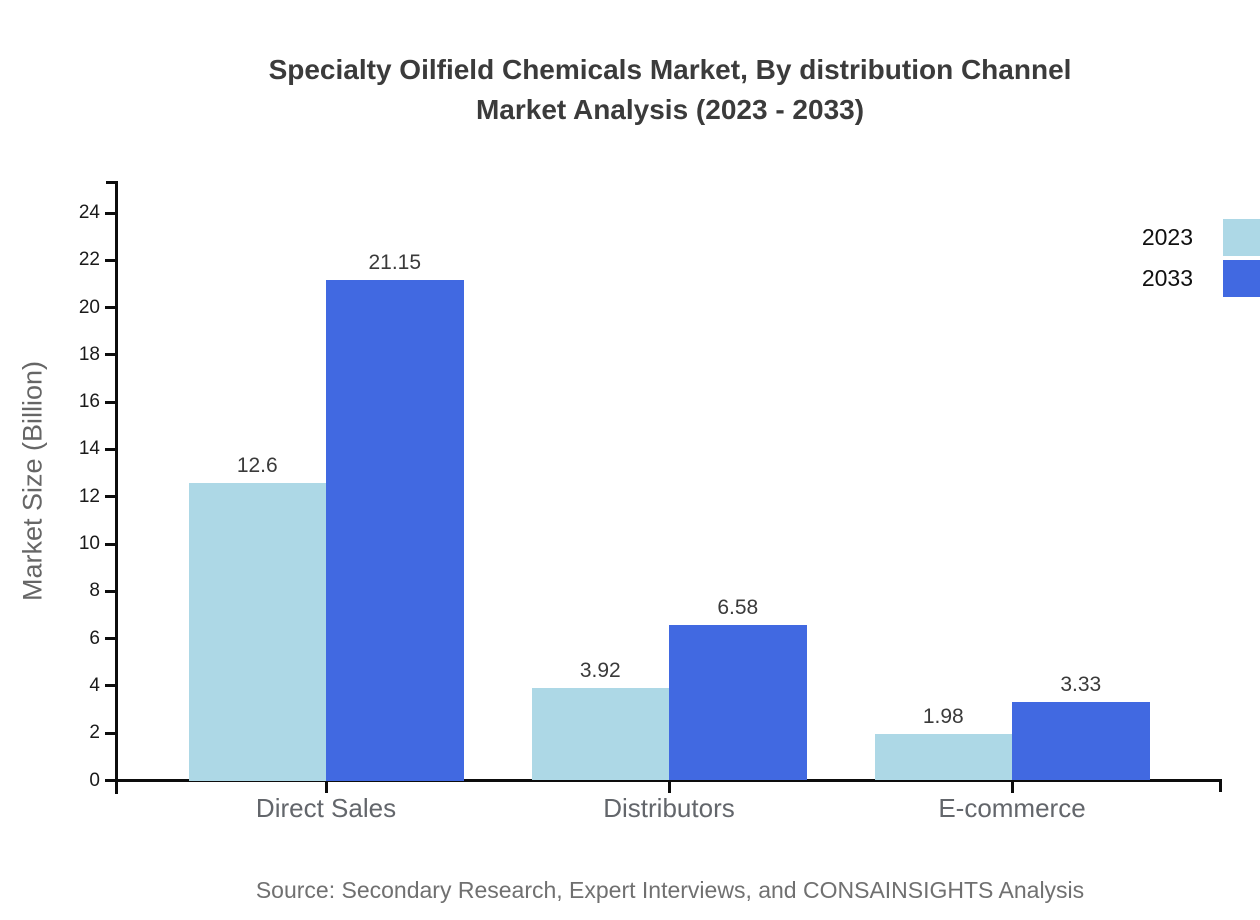 The image size is (1260, 920). Describe the element at coordinates (1241, 237) in the screenshot. I see `legend-swatch-2023` at that location.